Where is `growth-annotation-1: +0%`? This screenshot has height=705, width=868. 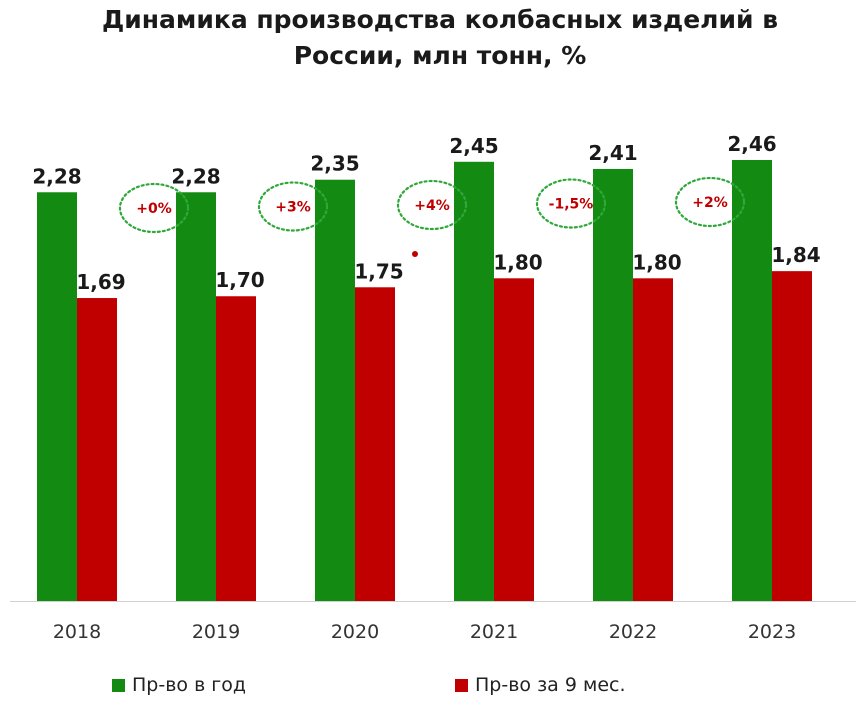
growth-annotation-1: +0% is located at coordinates (154, 209).